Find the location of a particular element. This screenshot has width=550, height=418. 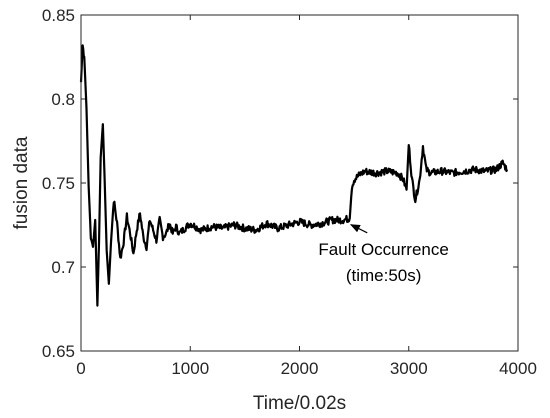

y-tick-label: 0.65 is located at coordinates (58, 351).